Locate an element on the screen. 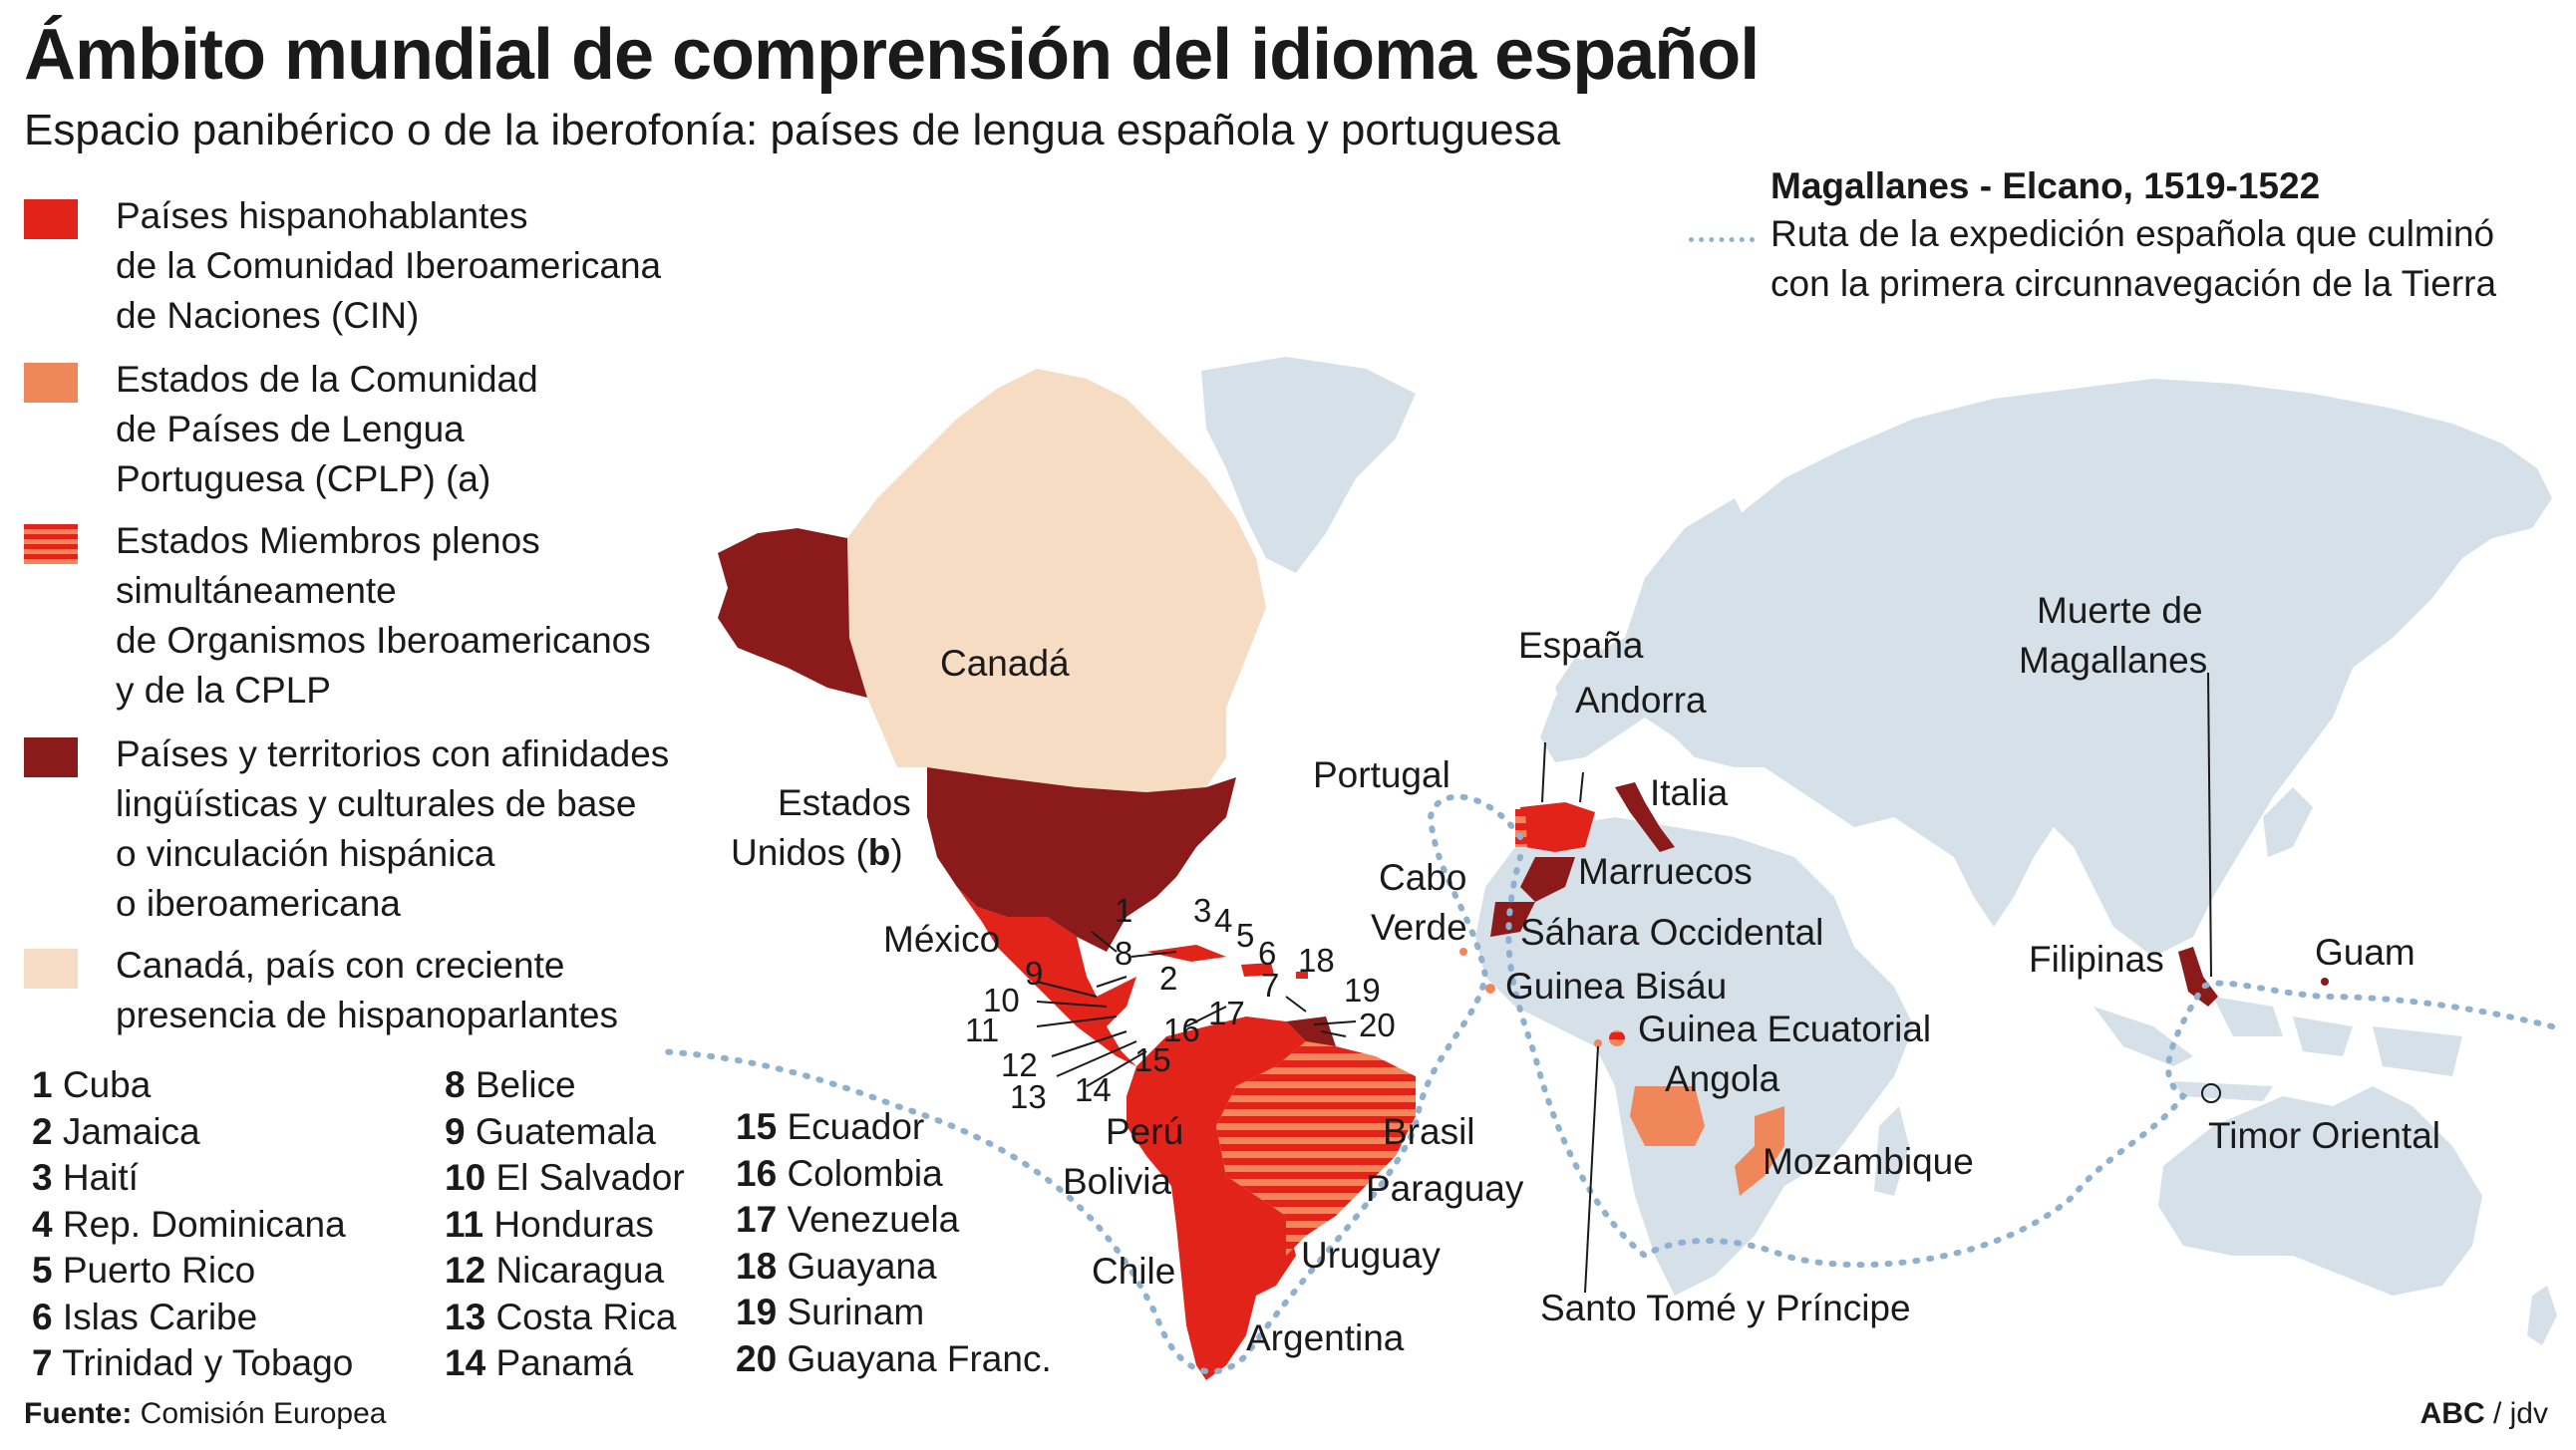  label-guinea-ecuatorial: Guinea Ecuatorial is located at coordinates (1784, 1029).